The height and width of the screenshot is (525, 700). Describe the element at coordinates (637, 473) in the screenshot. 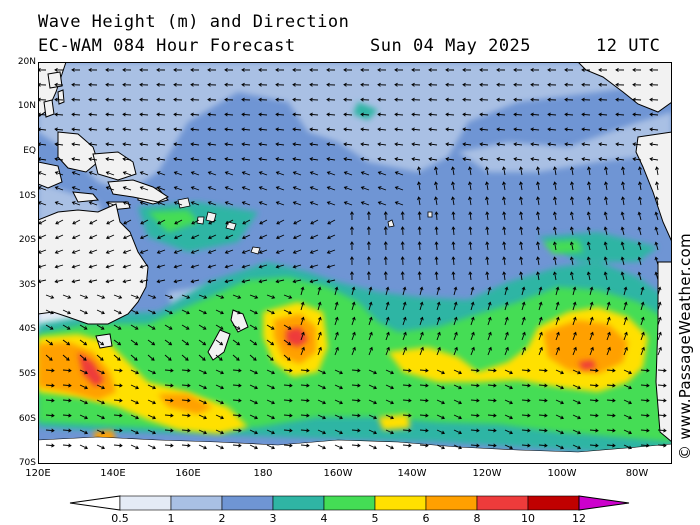

I see `lon-label-80w: 80W` at that location.